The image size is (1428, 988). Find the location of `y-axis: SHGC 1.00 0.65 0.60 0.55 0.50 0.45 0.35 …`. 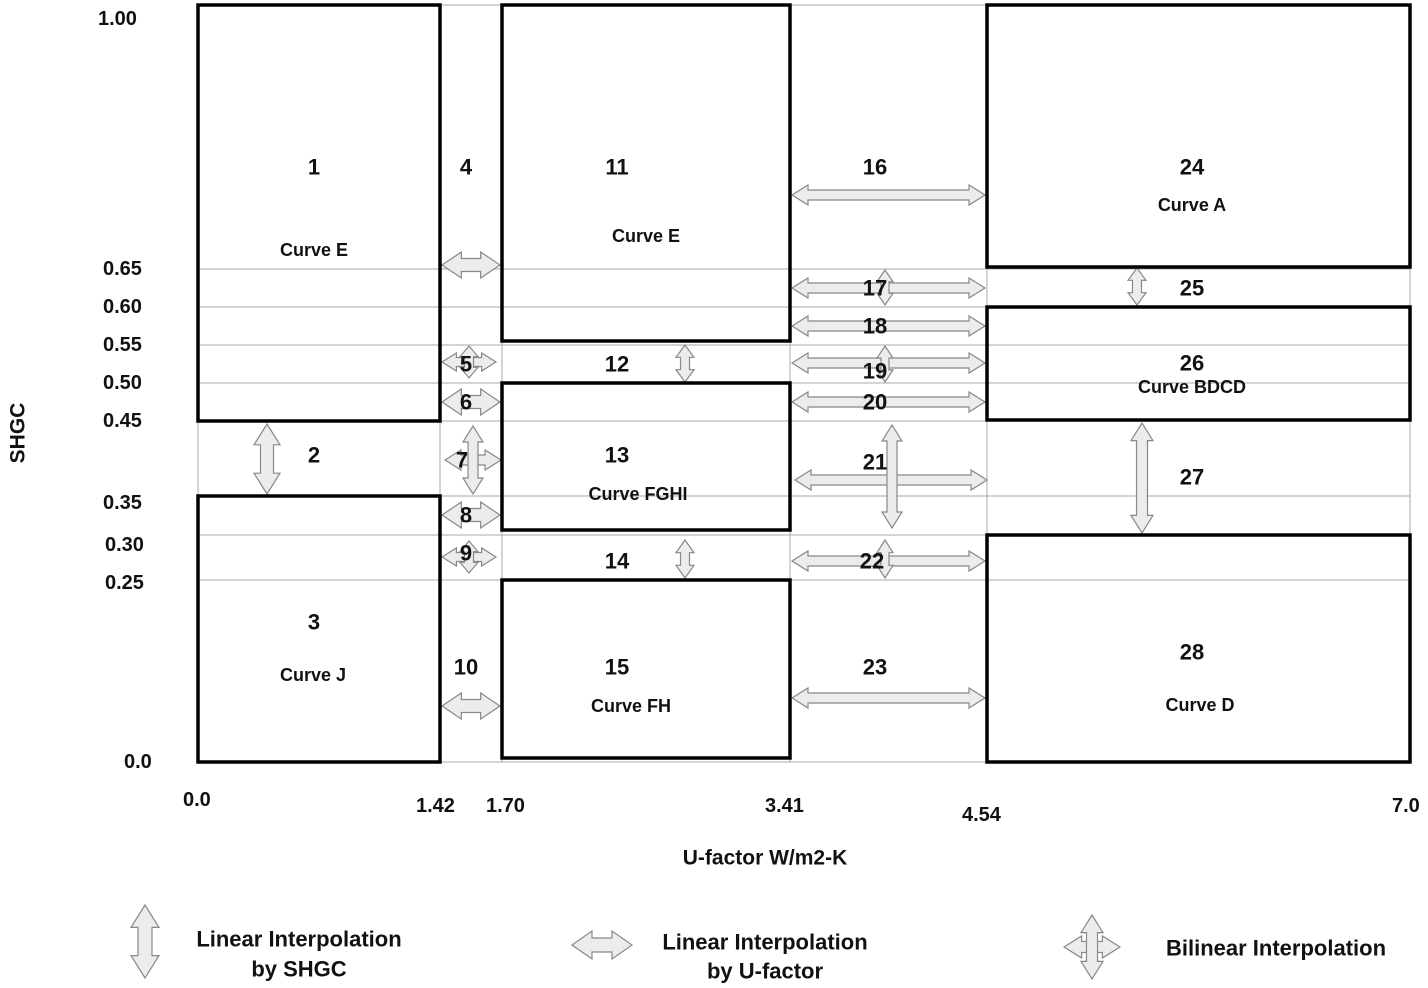

y-axis: SHGC 1.00 0.65 0.60 0.55 0.50 0.45 0.35 … is located at coordinates (79, 390).